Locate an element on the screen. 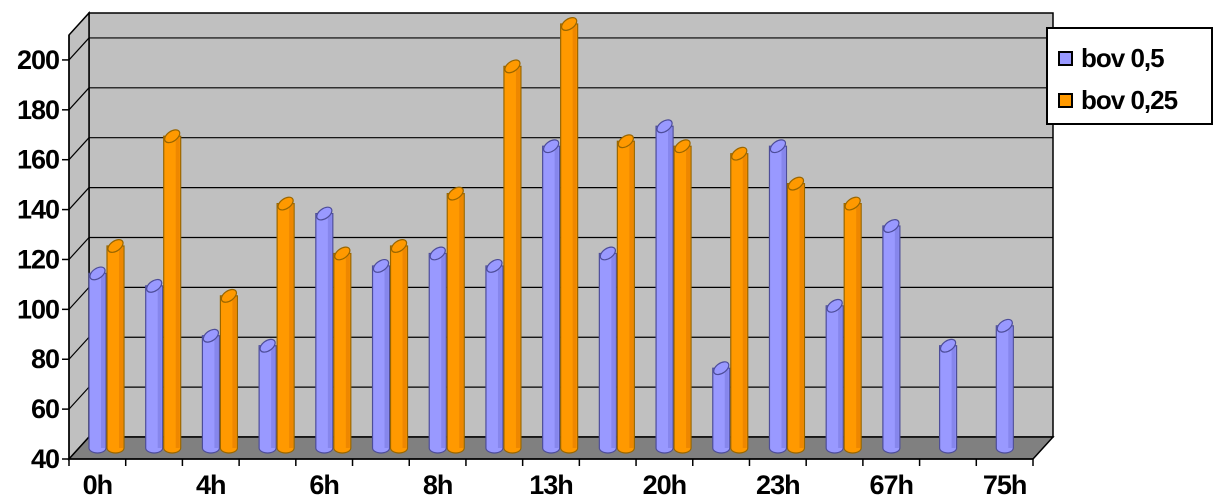  y-tick-label: 180 is located at coordinates (38, 110).